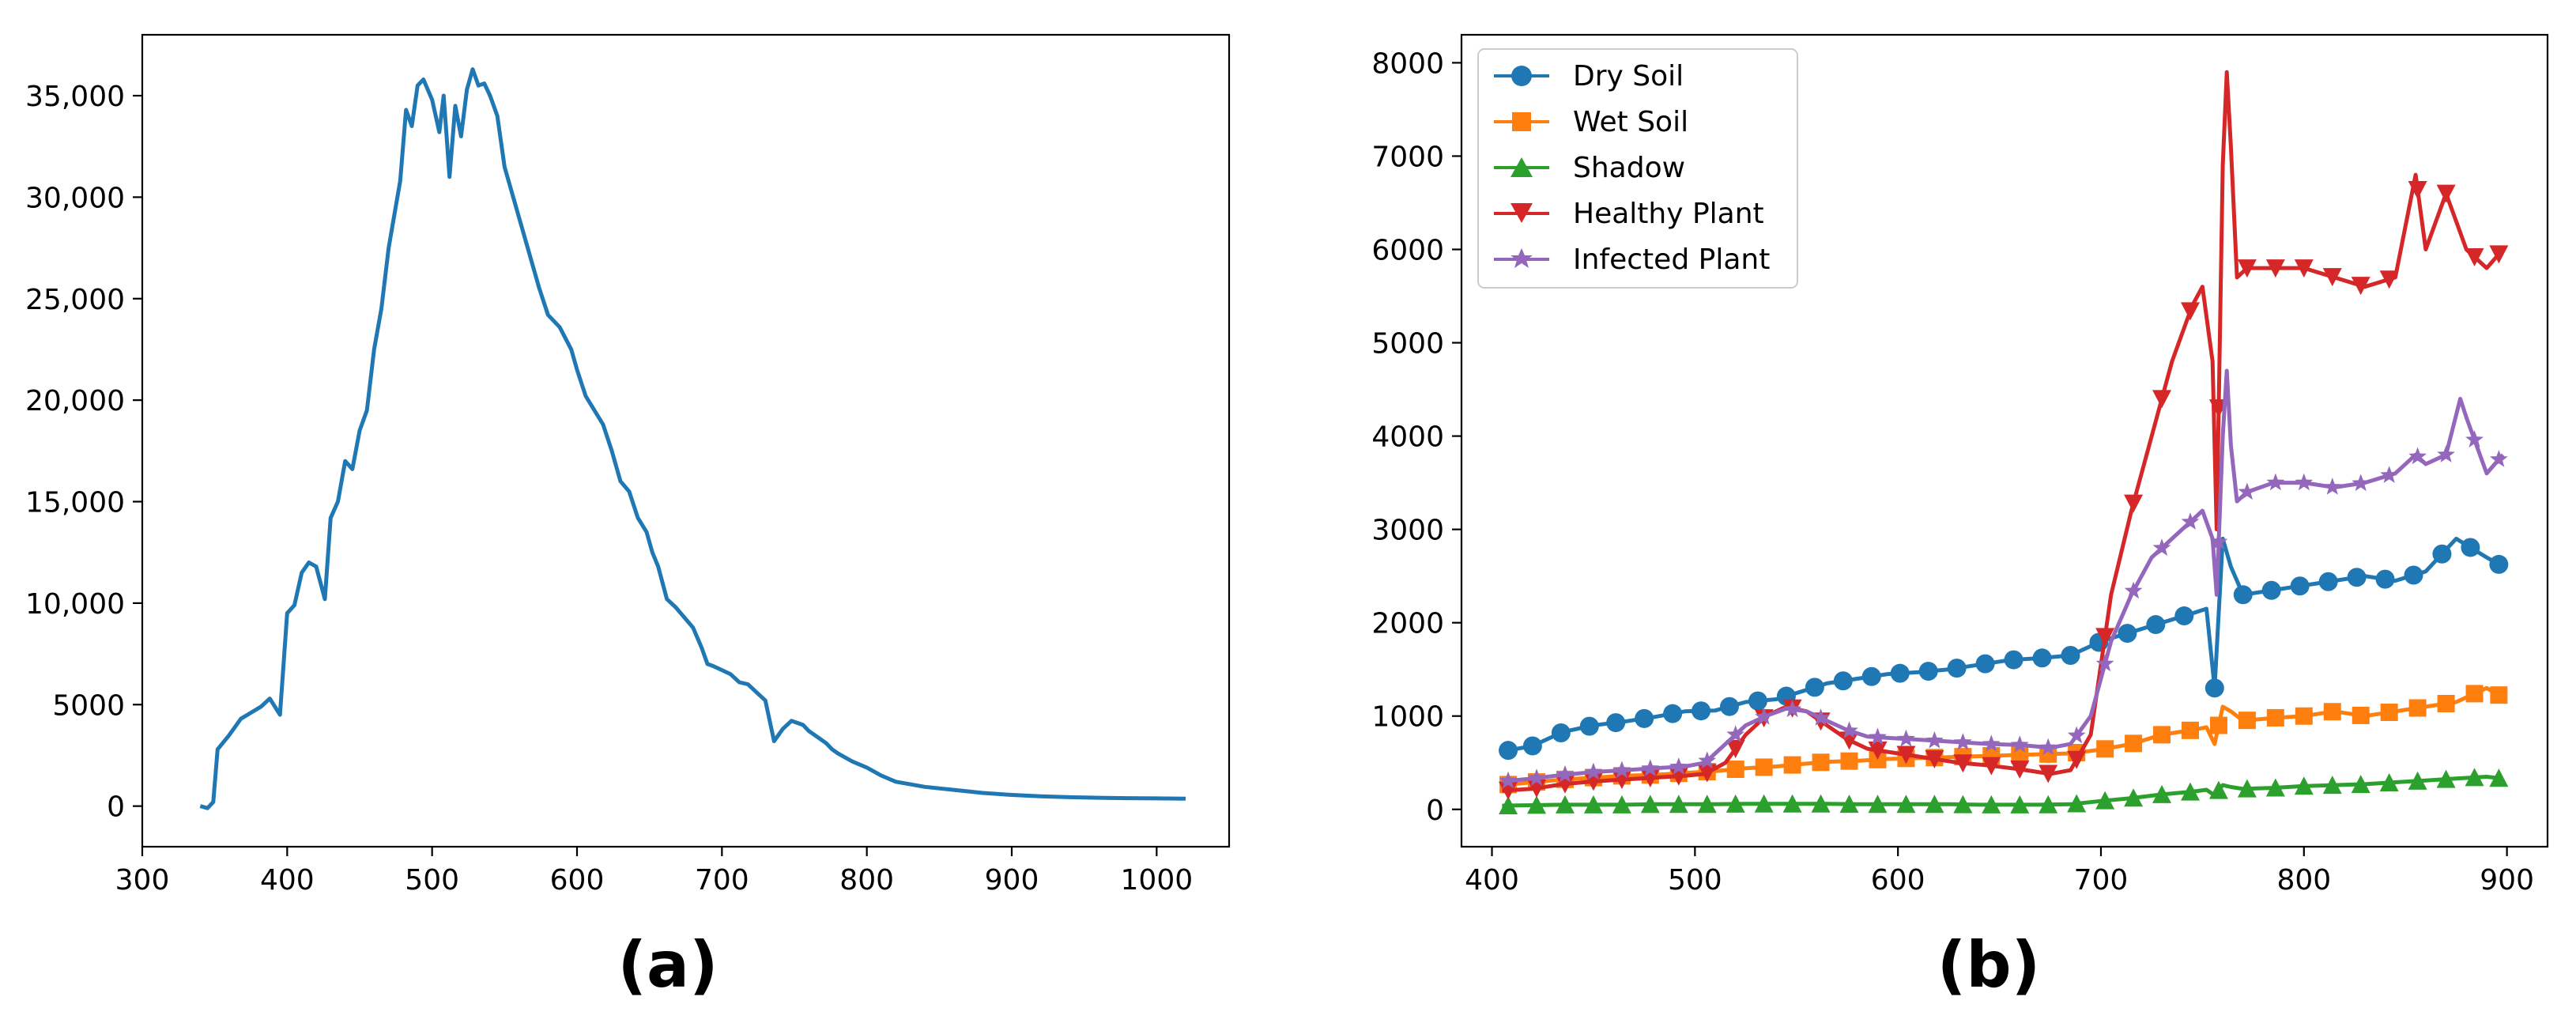 The height and width of the screenshot is (1023, 2576). Describe the element at coordinates (1407, 251) in the screenshot. I see `chart-b-ytick-label: 6000` at that location.